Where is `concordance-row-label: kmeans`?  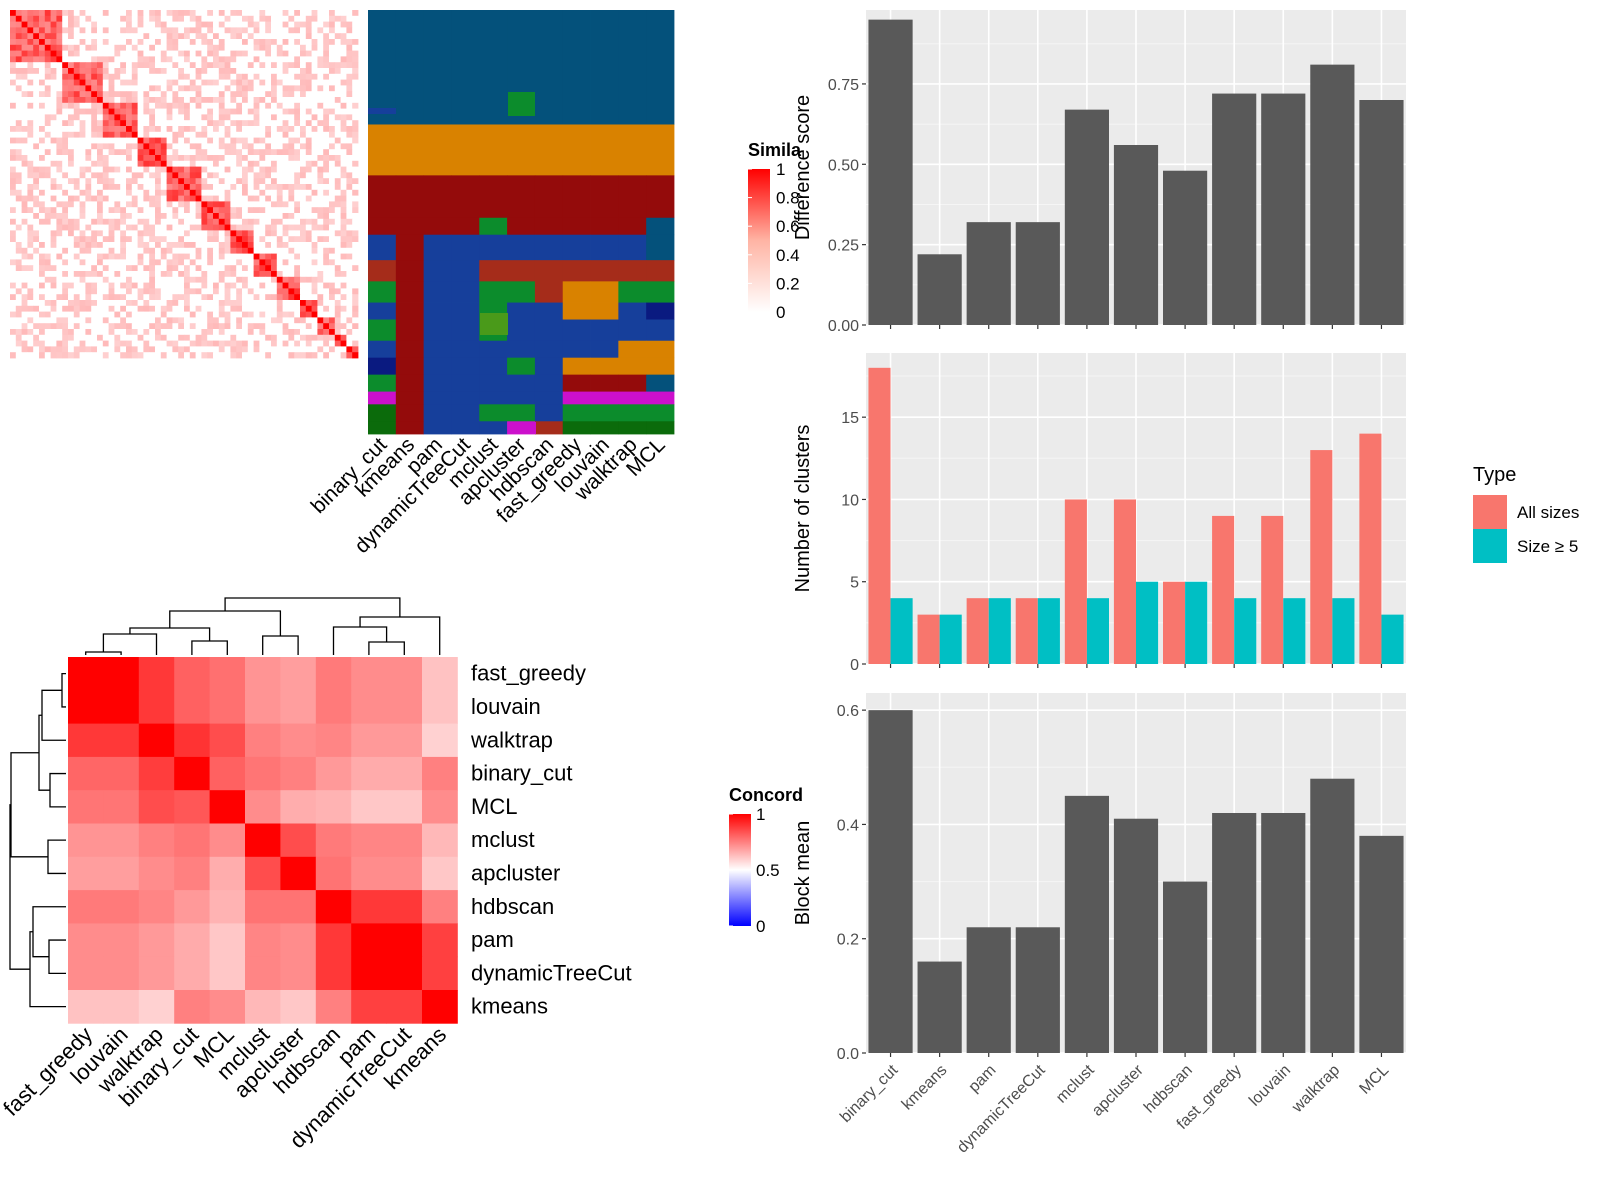
concordance-row-label: kmeans is located at coordinates (509, 1006).